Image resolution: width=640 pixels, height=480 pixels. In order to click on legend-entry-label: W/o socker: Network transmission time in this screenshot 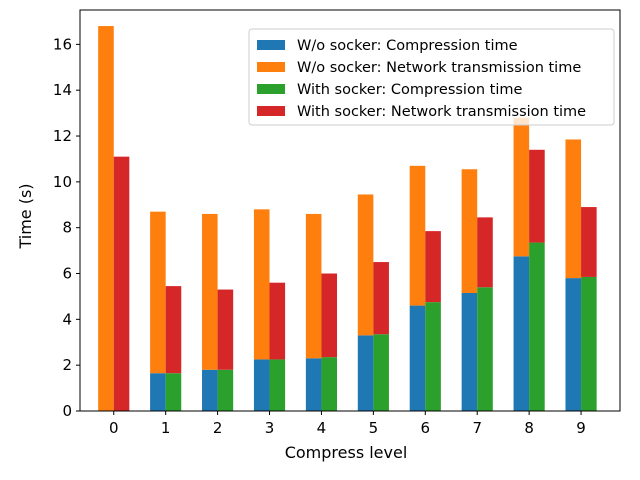, I will do `click(439, 68)`.